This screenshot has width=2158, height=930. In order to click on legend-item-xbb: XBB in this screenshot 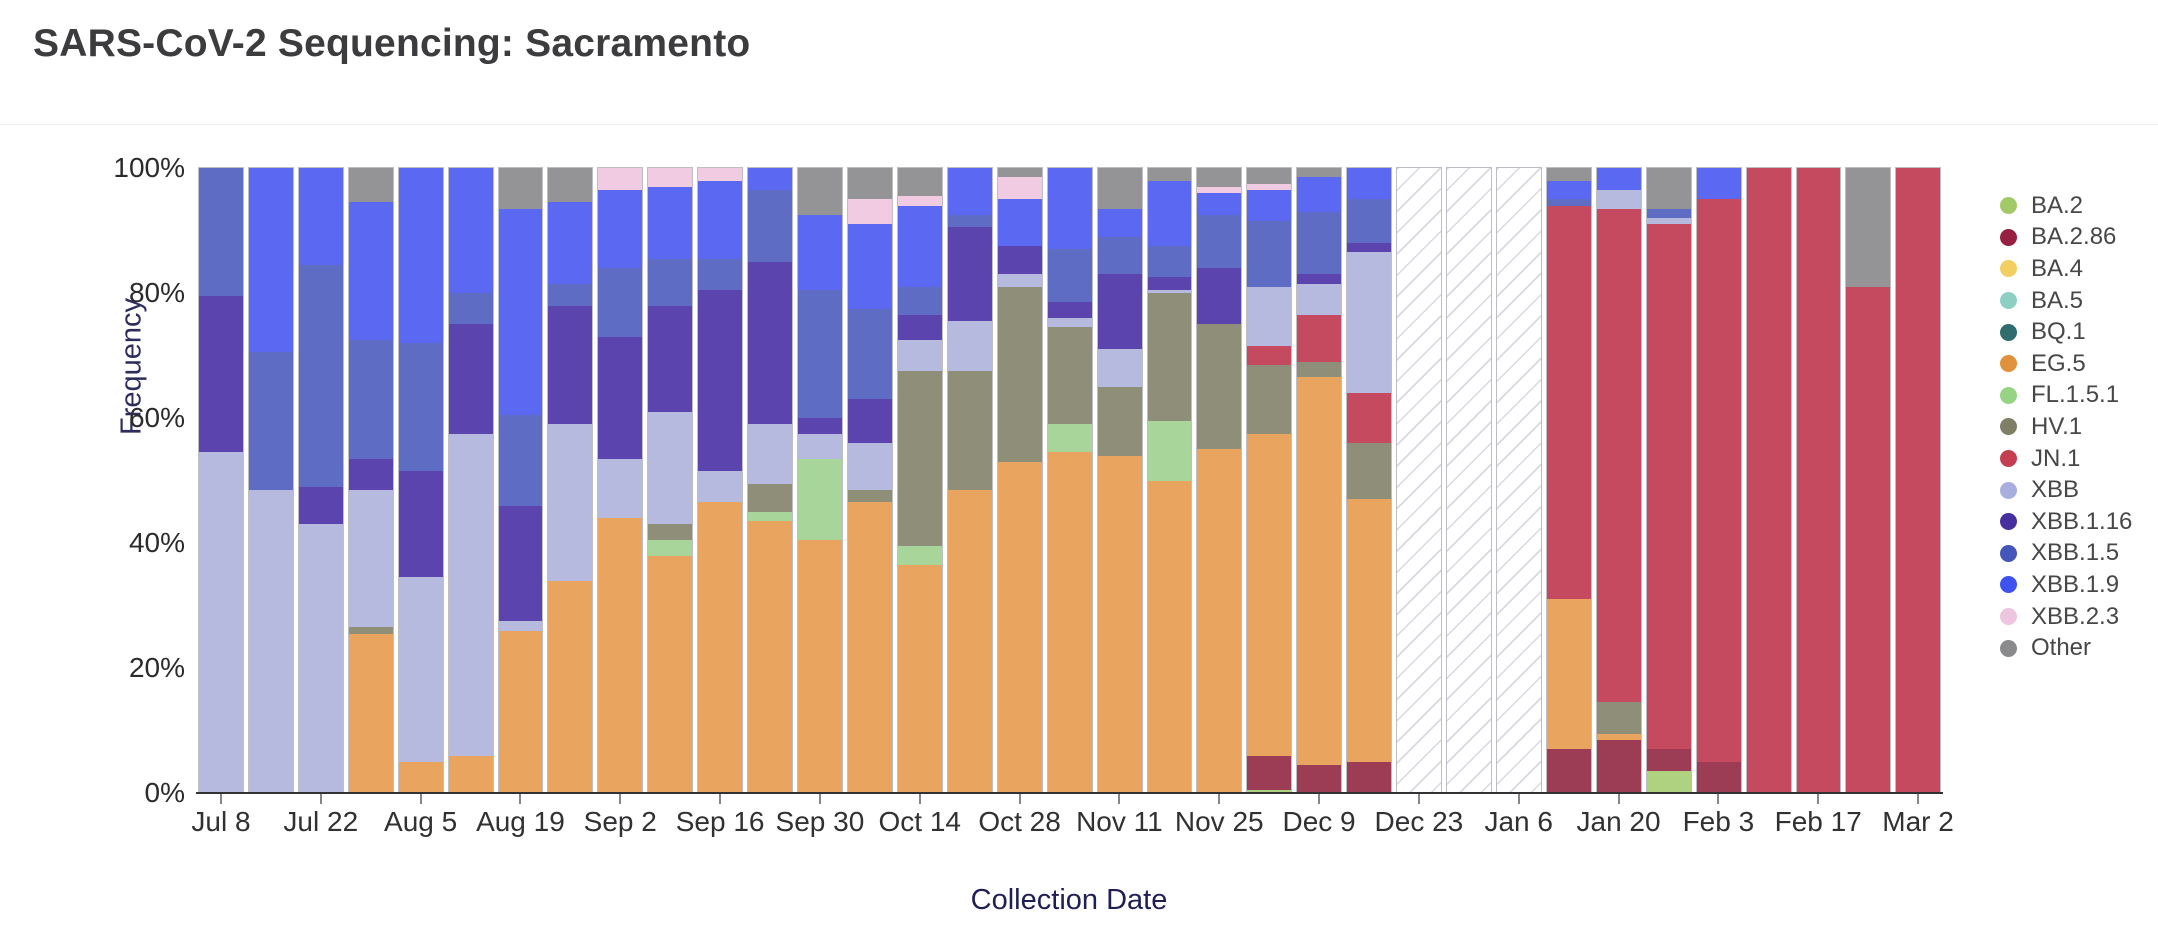, I will do `click(2066, 490)`.